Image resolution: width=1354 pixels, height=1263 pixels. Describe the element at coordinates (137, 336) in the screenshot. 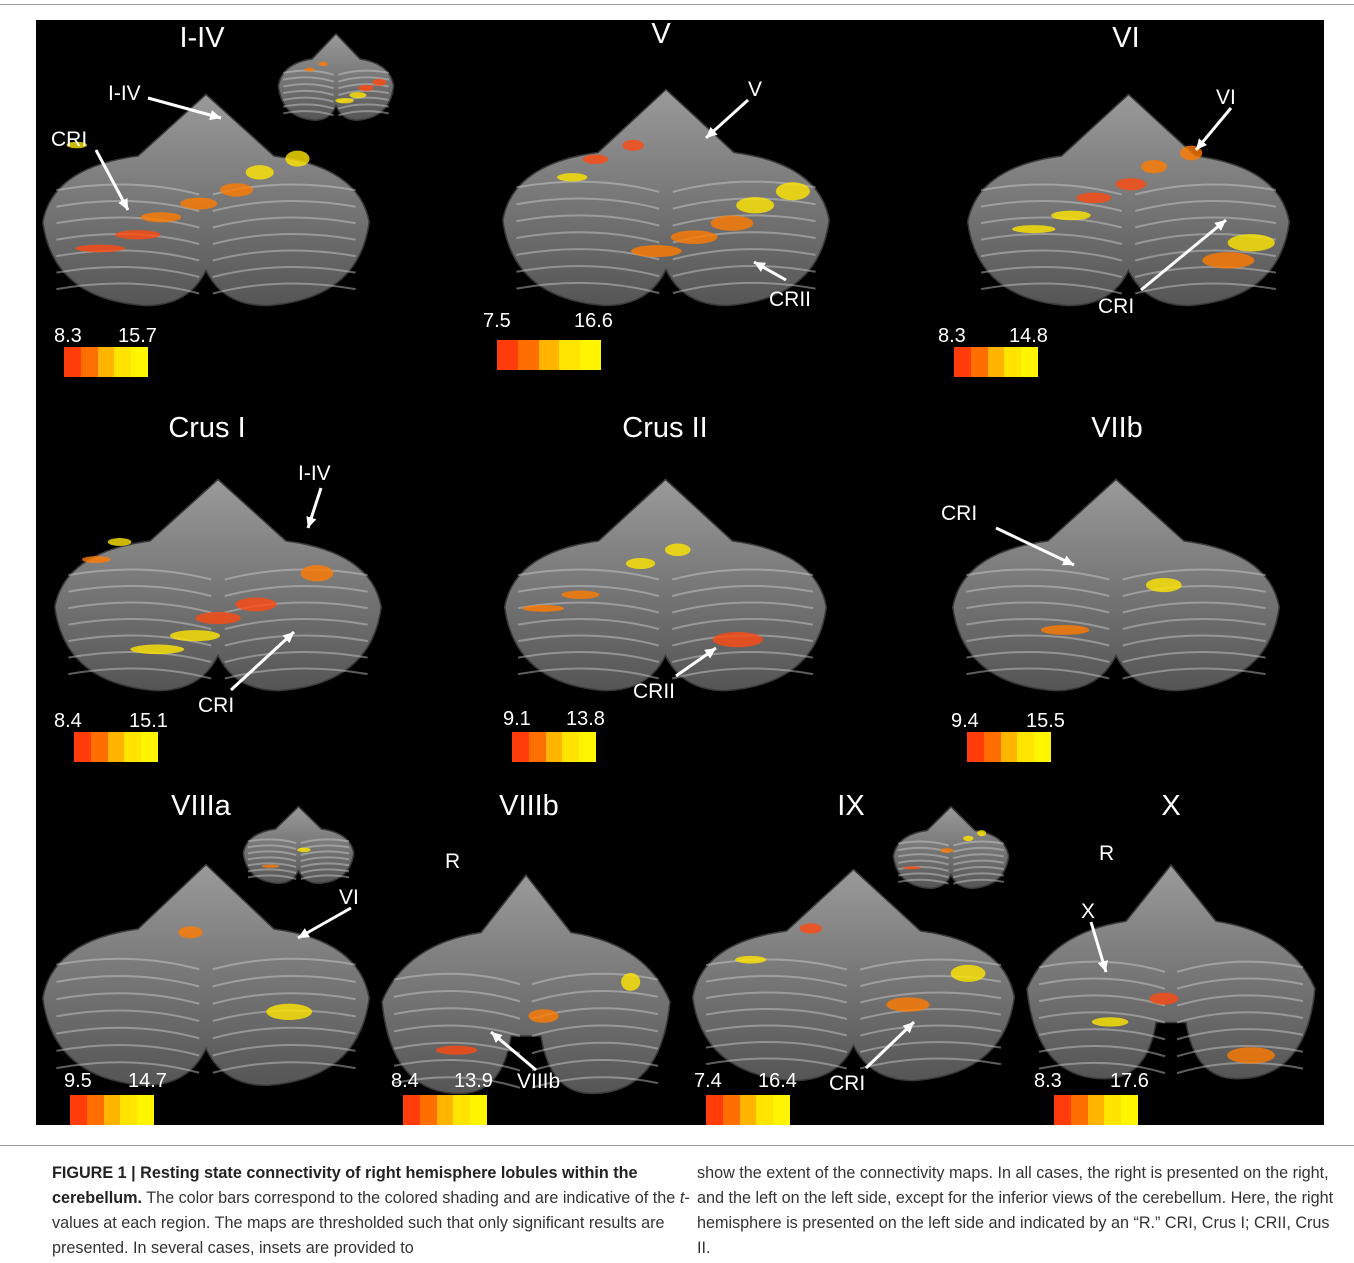

I see `colorbar-max-label: 15.7` at that location.